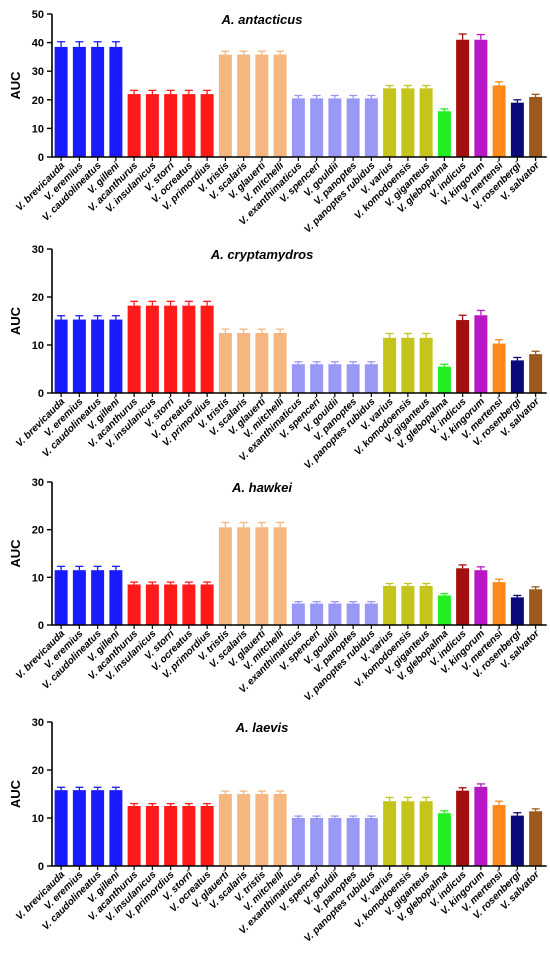 This screenshot has width=550, height=964. I want to click on chart-title: A. cryptamydros, so click(262, 254).